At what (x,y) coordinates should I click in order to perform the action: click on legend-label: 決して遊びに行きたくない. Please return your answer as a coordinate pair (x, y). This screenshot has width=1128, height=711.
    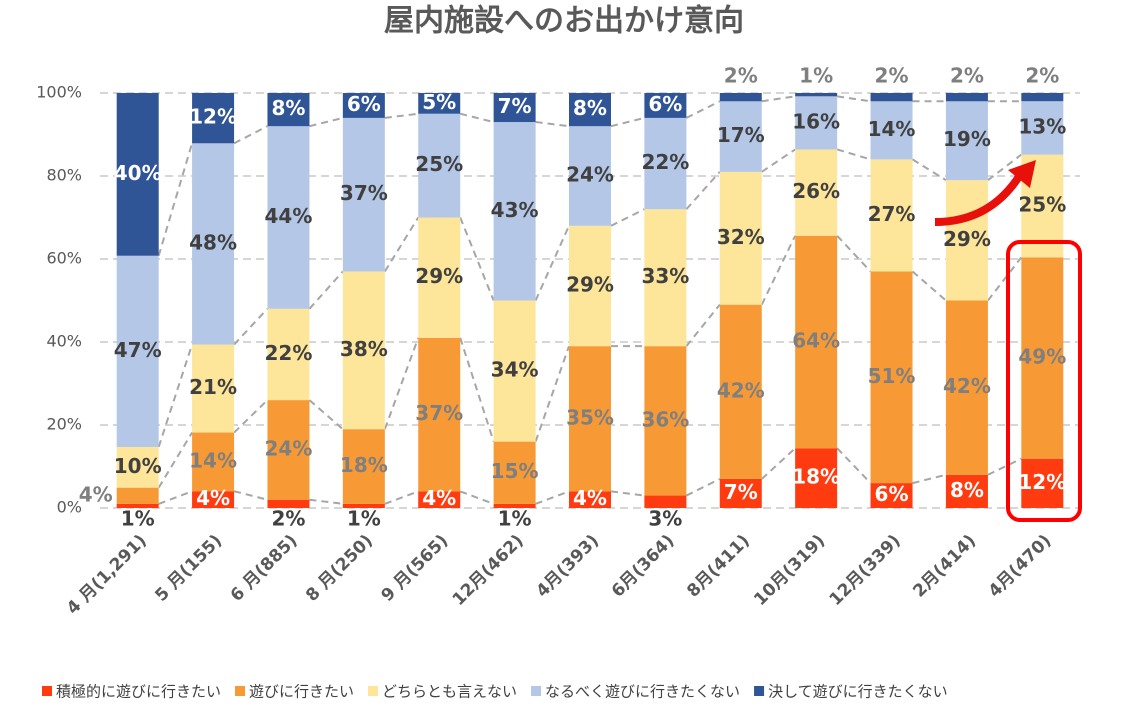
    Looking at the image, I should click on (858, 692).